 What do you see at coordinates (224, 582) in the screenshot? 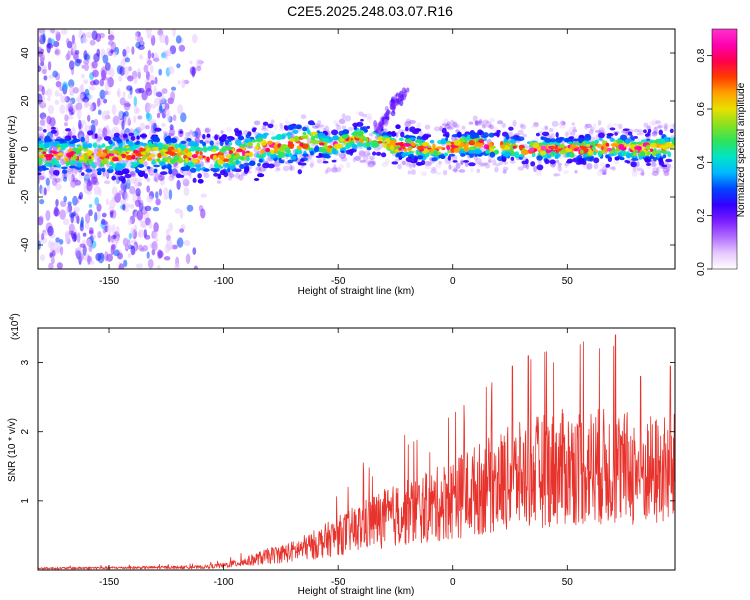
I see `x-tick-label: -100` at bounding box center [224, 582].